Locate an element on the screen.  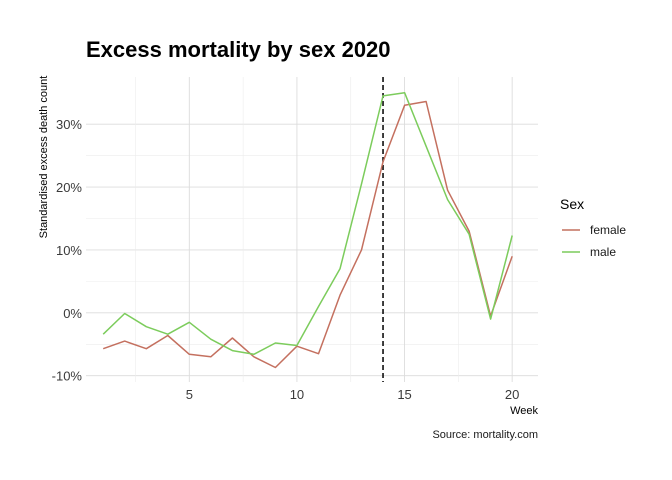
y-tick-label: 10% is located at coordinates (69, 250).